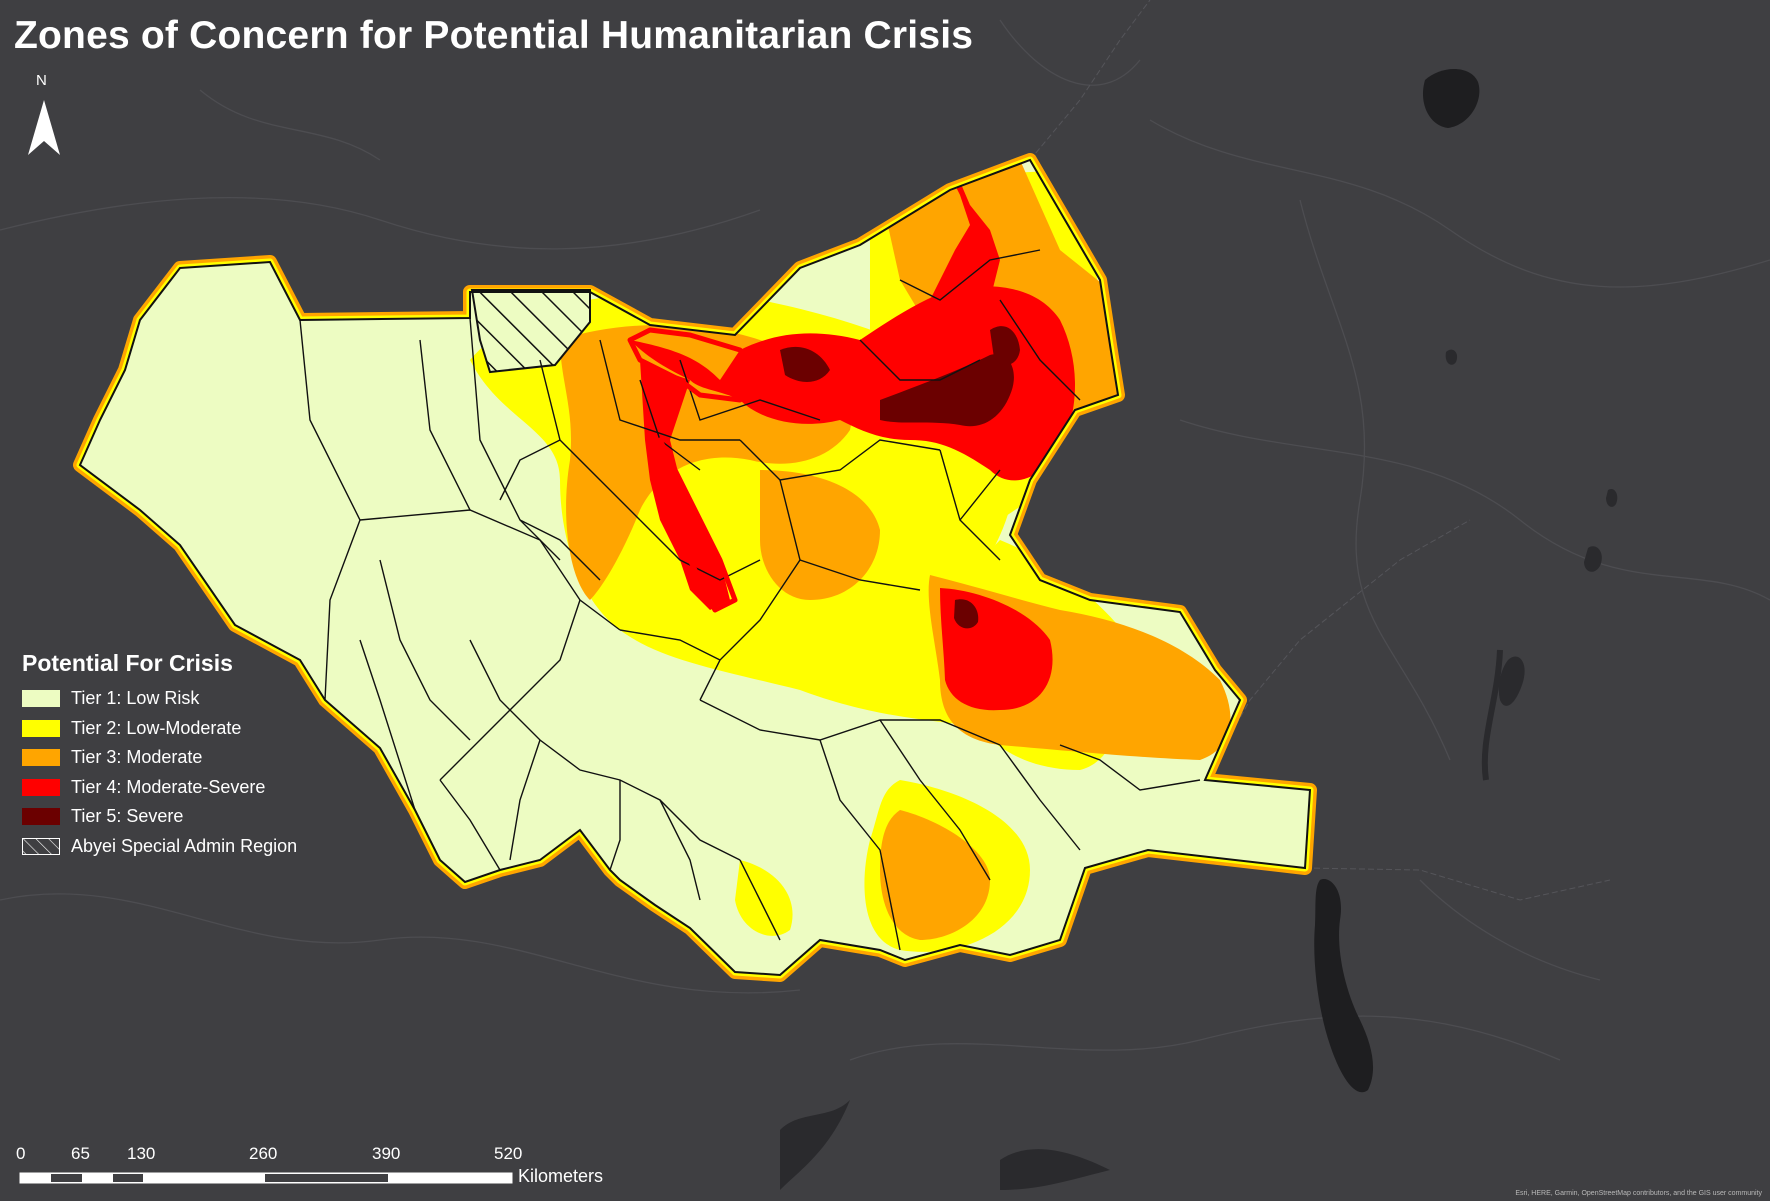 The height and width of the screenshot is (1201, 1770). What do you see at coordinates (41, 80) in the screenshot?
I see `north-label: N` at bounding box center [41, 80].